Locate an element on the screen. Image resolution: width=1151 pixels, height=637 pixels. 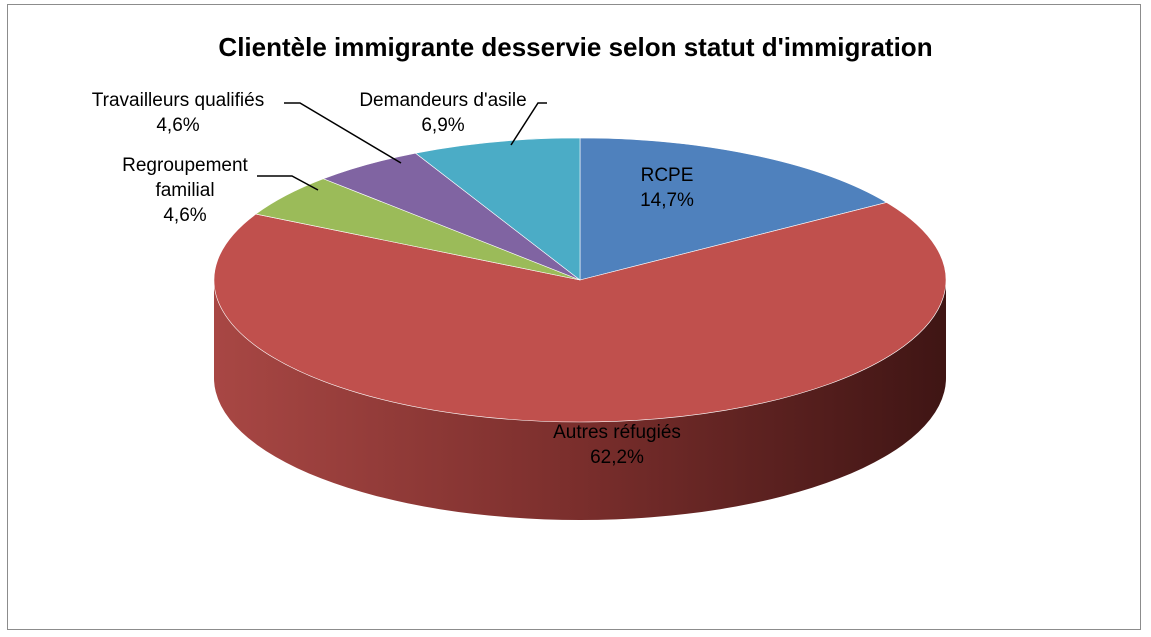
pie-slice-demandeurs-d-asile is located at coordinates (497, 209).